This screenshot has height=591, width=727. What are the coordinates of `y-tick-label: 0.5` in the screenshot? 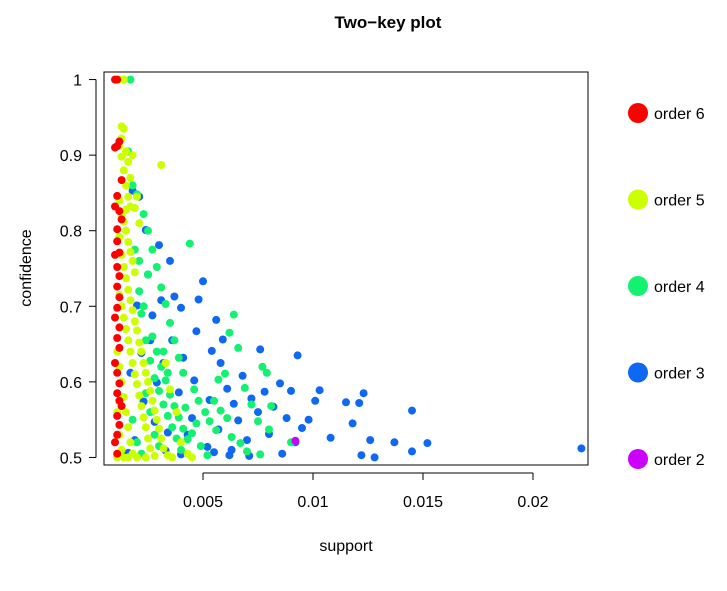 It's located at (71, 458).